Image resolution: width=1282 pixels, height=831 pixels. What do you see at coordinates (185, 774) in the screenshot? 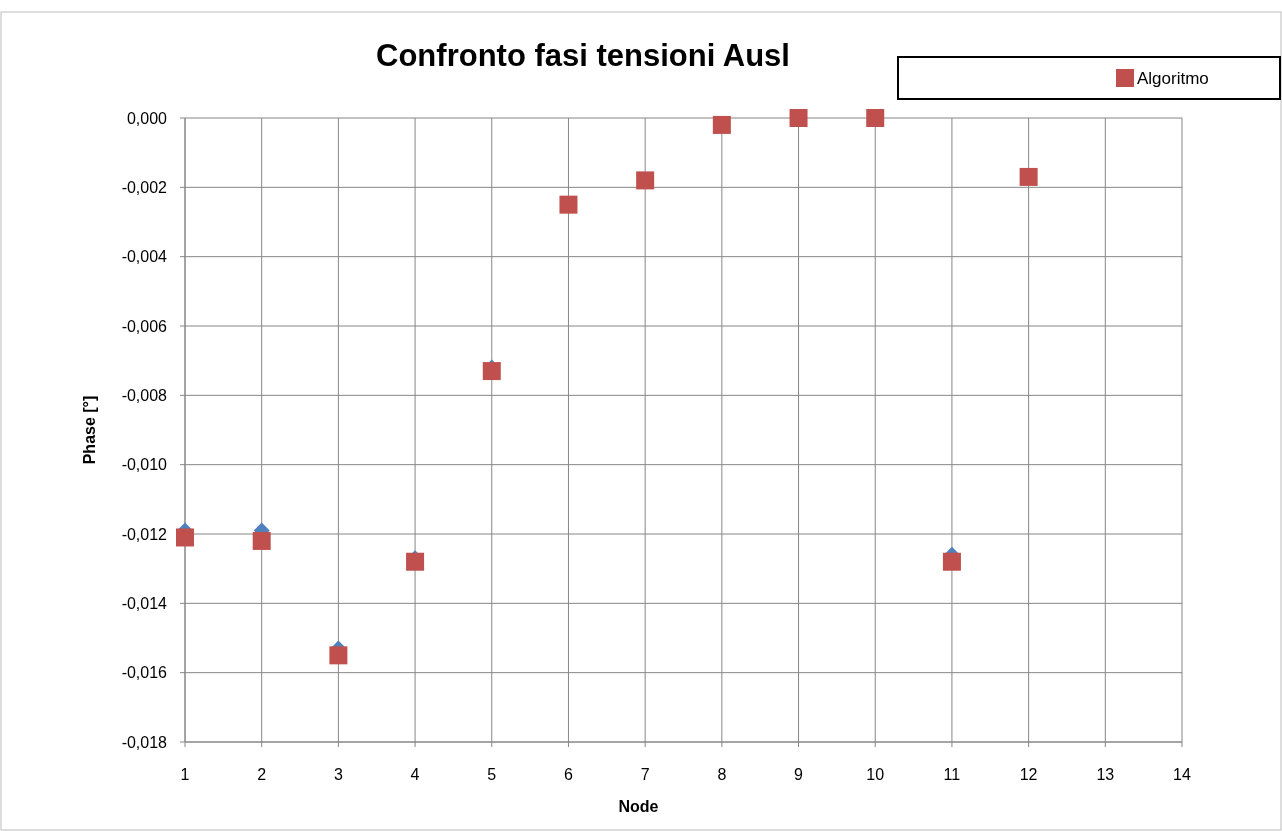
I see `x-tick-label: 1` at bounding box center [185, 774].